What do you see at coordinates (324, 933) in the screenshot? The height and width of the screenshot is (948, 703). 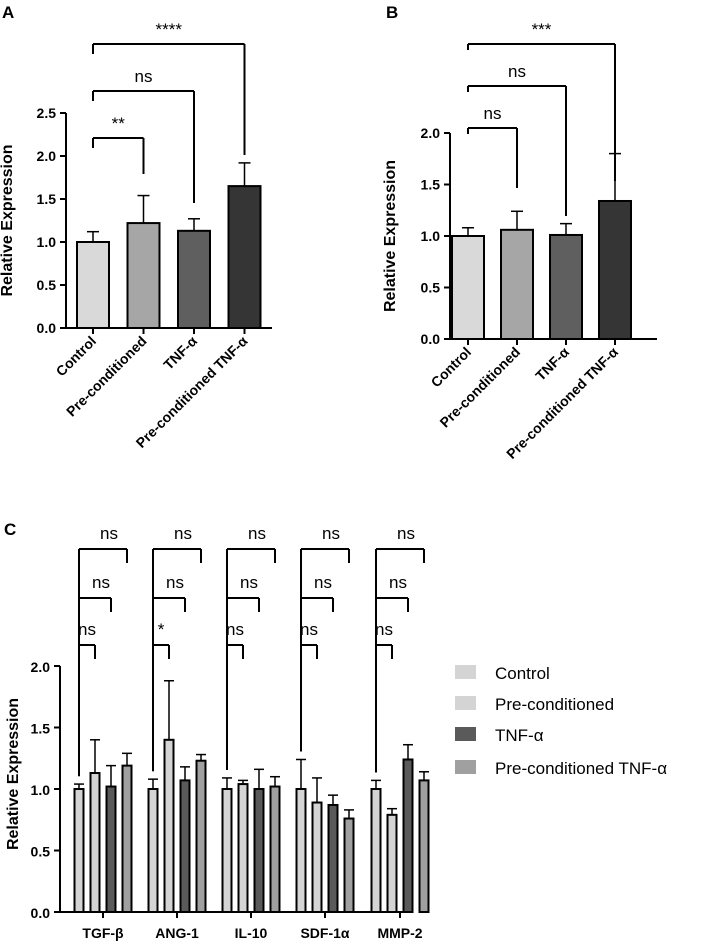 I see `x-tick-label: SDF-1α` at bounding box center [324, 933].